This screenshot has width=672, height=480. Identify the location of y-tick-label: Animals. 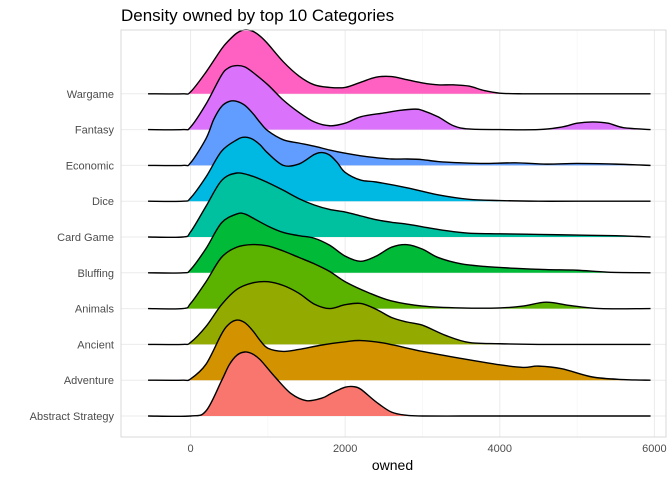
(95, 310).